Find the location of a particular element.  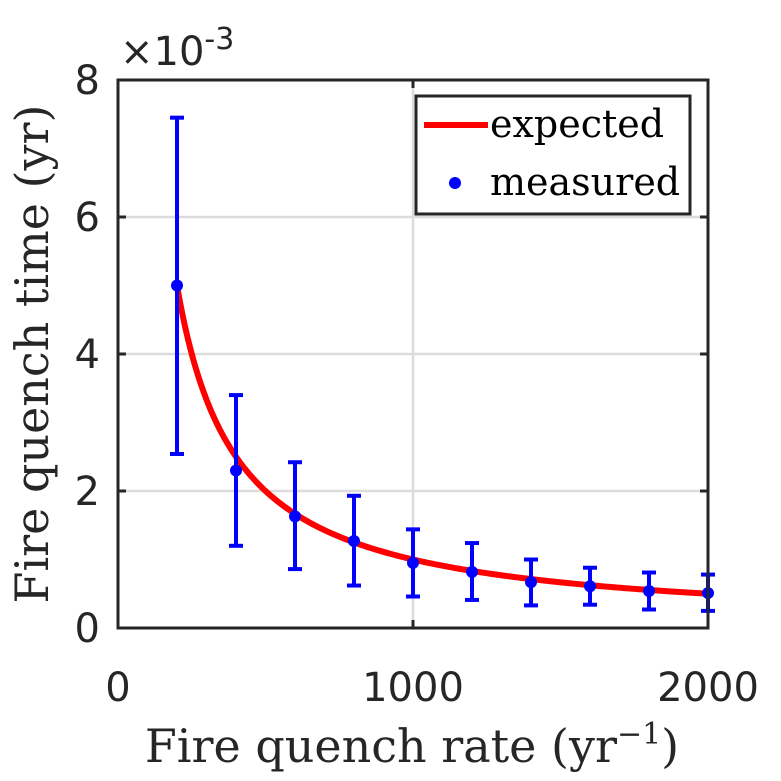

legend: expected measured is located at coordinates (553, 155).